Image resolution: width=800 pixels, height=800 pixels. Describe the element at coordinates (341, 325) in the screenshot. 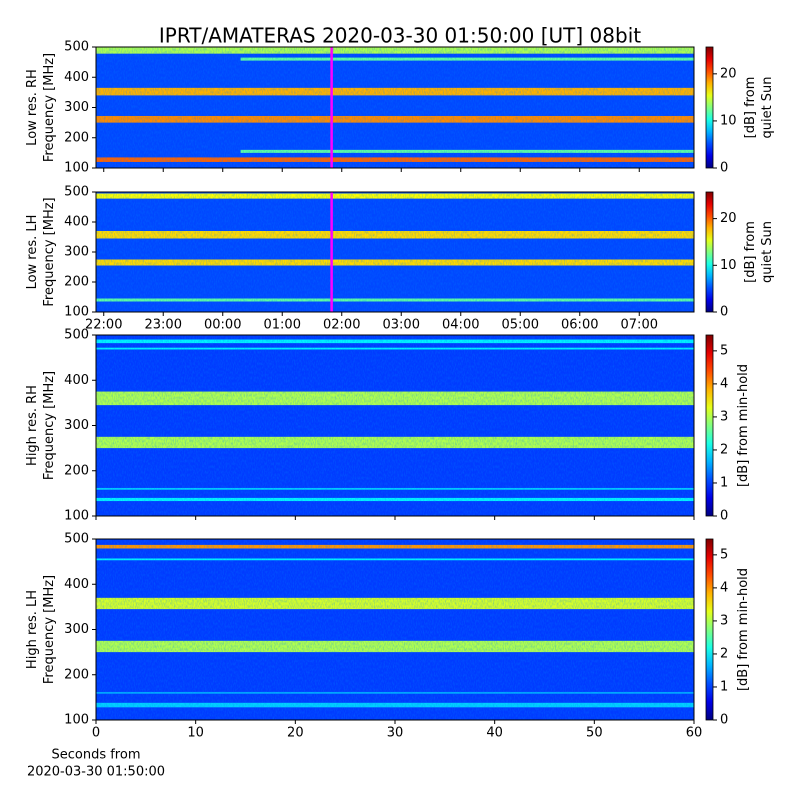

I see `x-tick-label: 02:00` at that location.